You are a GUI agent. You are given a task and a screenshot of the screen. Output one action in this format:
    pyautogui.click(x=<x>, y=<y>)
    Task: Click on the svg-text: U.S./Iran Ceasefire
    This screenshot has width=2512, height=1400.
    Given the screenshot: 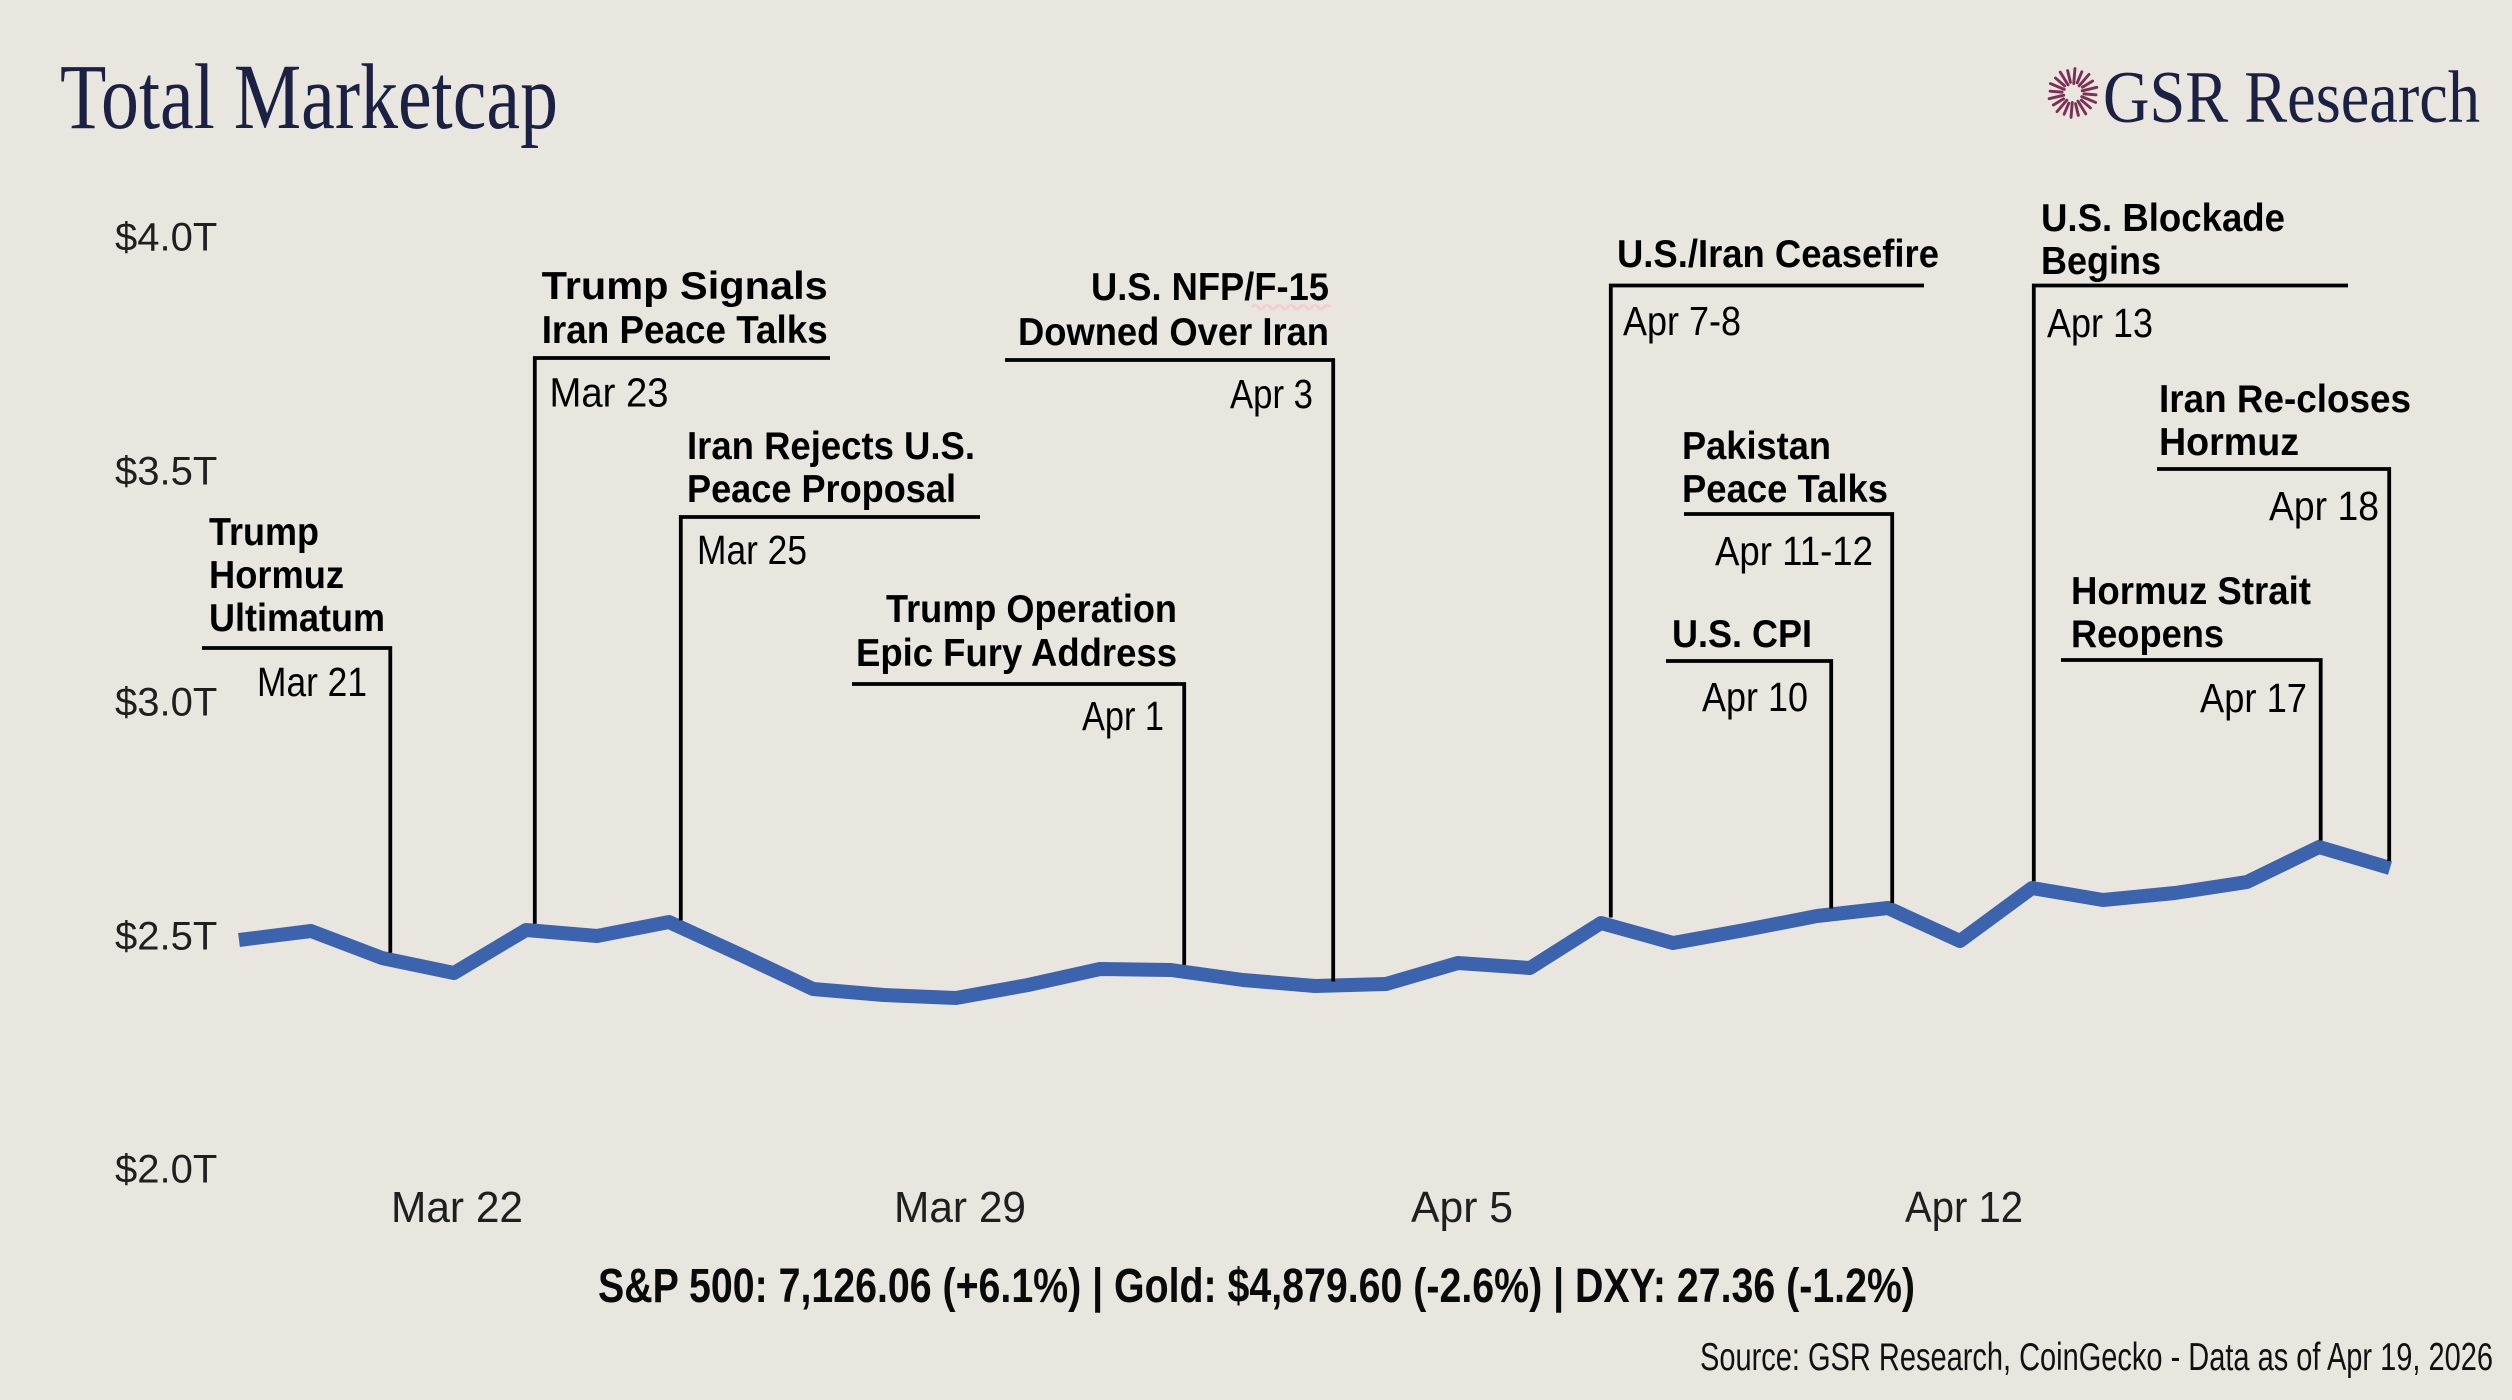 What is the action you would take?
    pyautogui.click(x=1778, y=254)
    